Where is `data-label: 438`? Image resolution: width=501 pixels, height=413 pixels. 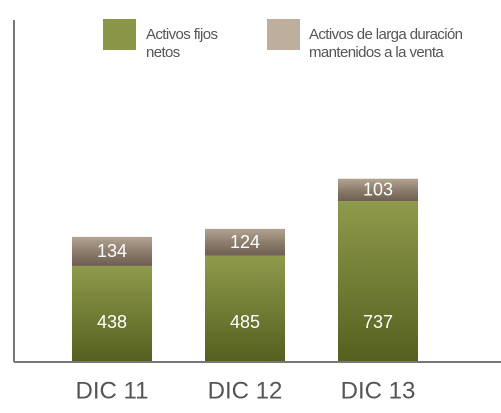
data-label: 438 is located at coordinates (112, 322).